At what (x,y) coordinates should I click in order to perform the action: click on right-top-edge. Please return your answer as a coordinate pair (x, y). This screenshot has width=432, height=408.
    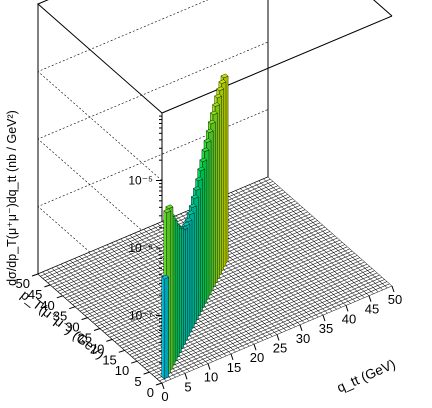
    Looking at the image, I should click on (383, 8).